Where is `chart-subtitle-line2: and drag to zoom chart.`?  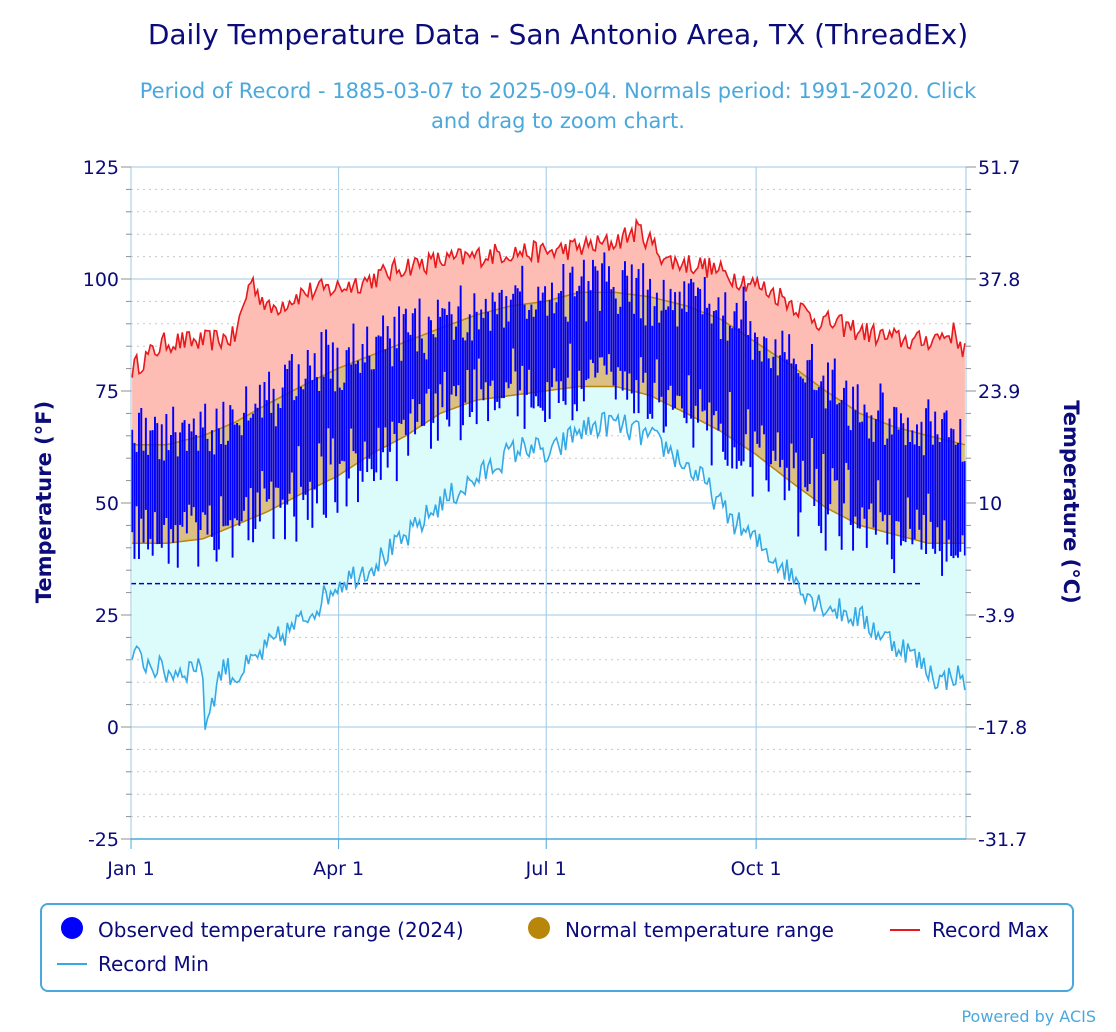
chart-subtitle-line2: and drag to zoom chart. is located at coordinates (558, 121).